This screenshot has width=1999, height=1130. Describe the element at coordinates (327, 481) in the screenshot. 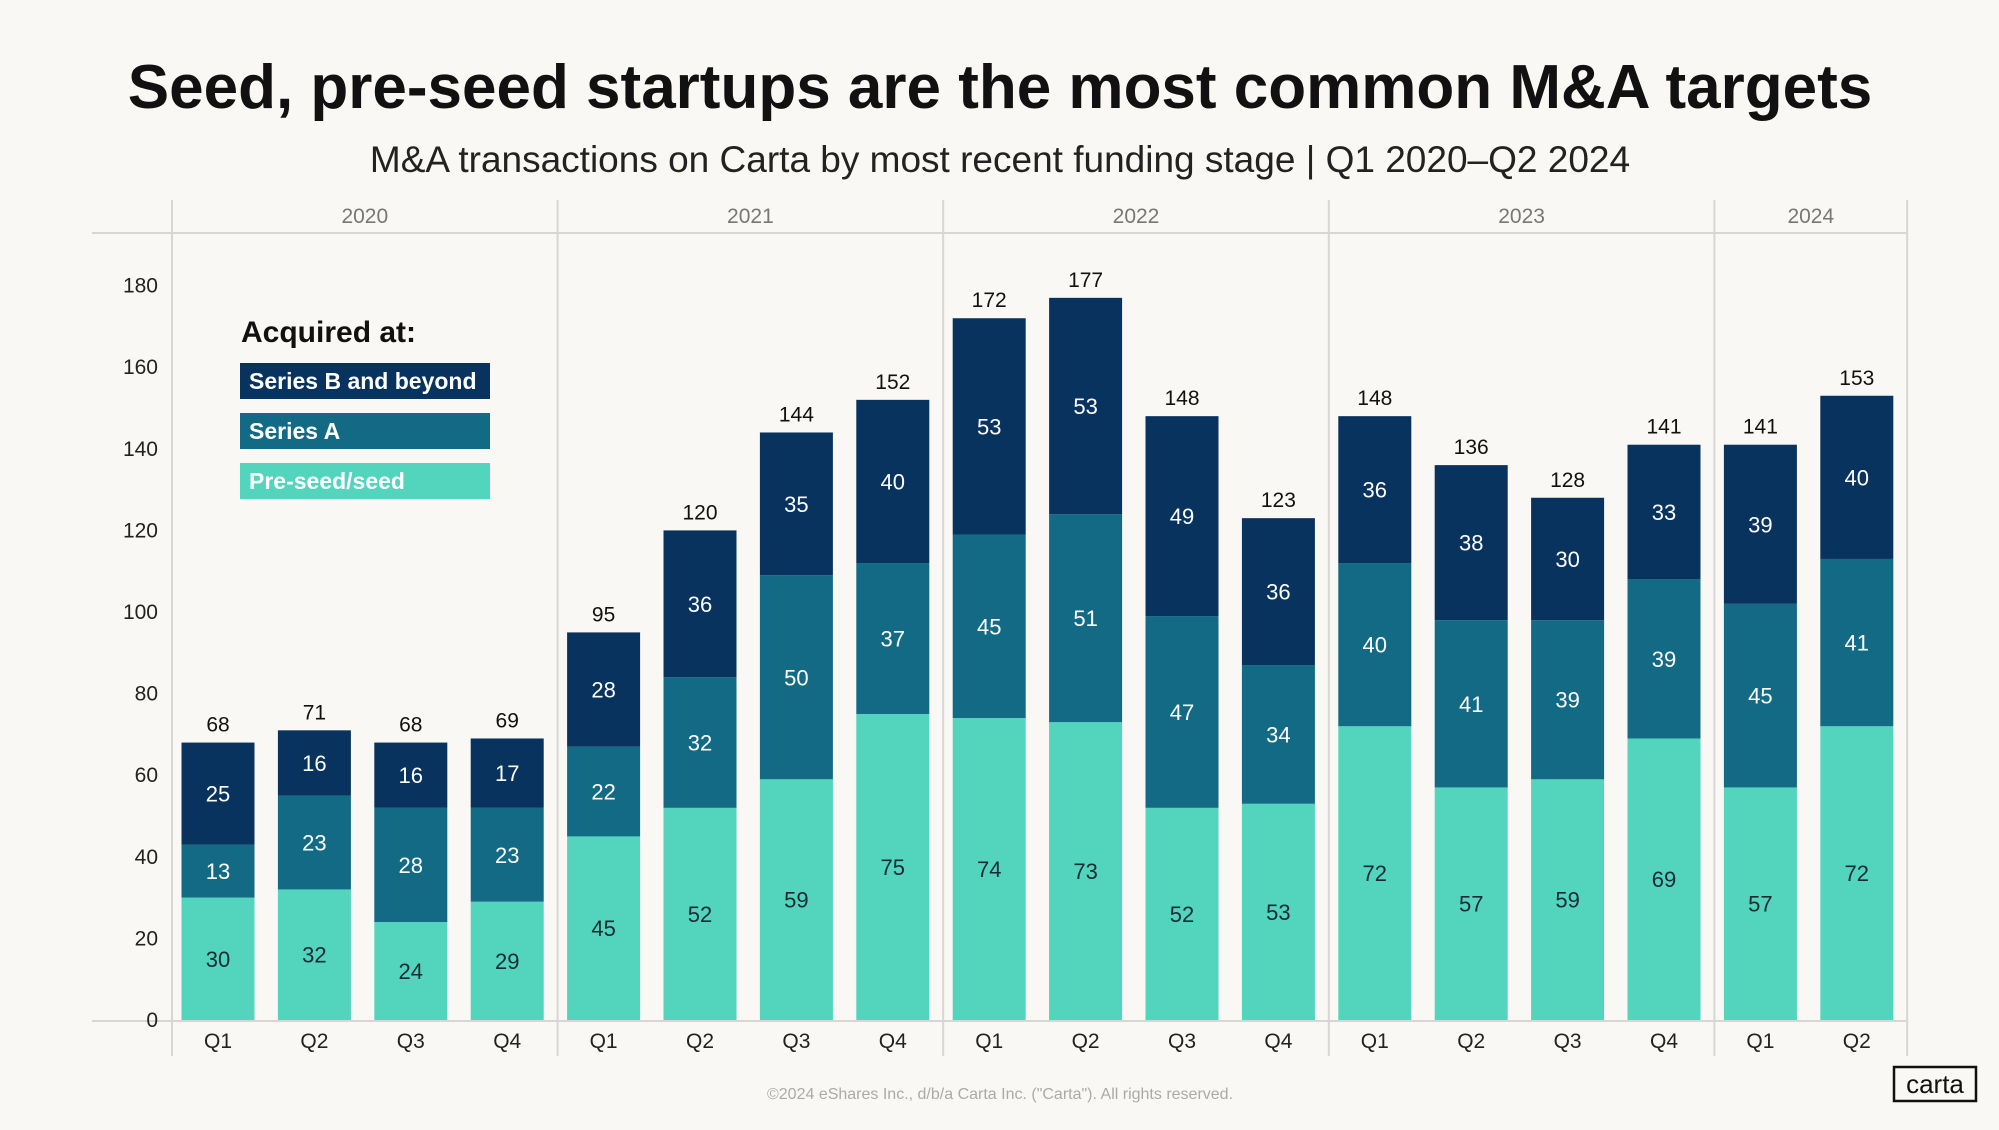

I see `legend-label: Pre-seed/seed` at that location.